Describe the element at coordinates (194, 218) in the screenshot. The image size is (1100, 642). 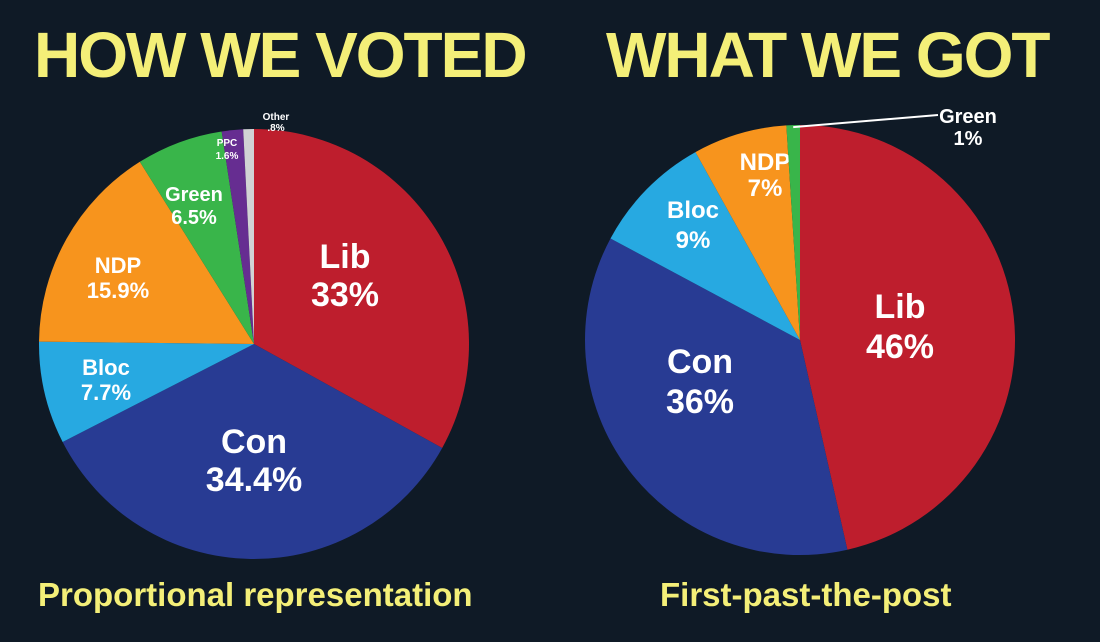
I see `slice-value-voted-green: 6.5%` at that location.